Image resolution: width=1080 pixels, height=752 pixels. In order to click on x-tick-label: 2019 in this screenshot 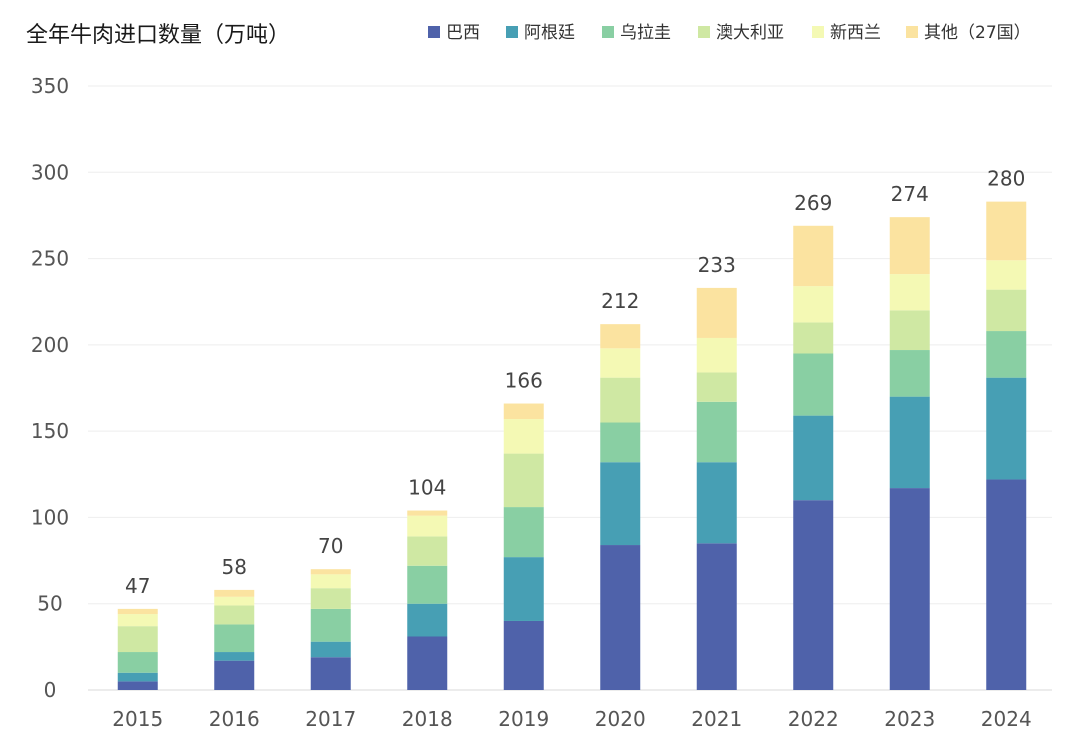, I will do `click(523, 719)`.